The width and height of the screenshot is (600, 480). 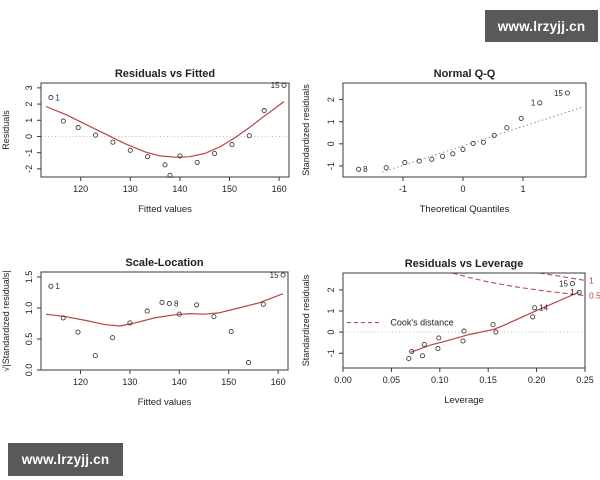 I want to click on x-tick-label: -1, so click(x=403, y=189).